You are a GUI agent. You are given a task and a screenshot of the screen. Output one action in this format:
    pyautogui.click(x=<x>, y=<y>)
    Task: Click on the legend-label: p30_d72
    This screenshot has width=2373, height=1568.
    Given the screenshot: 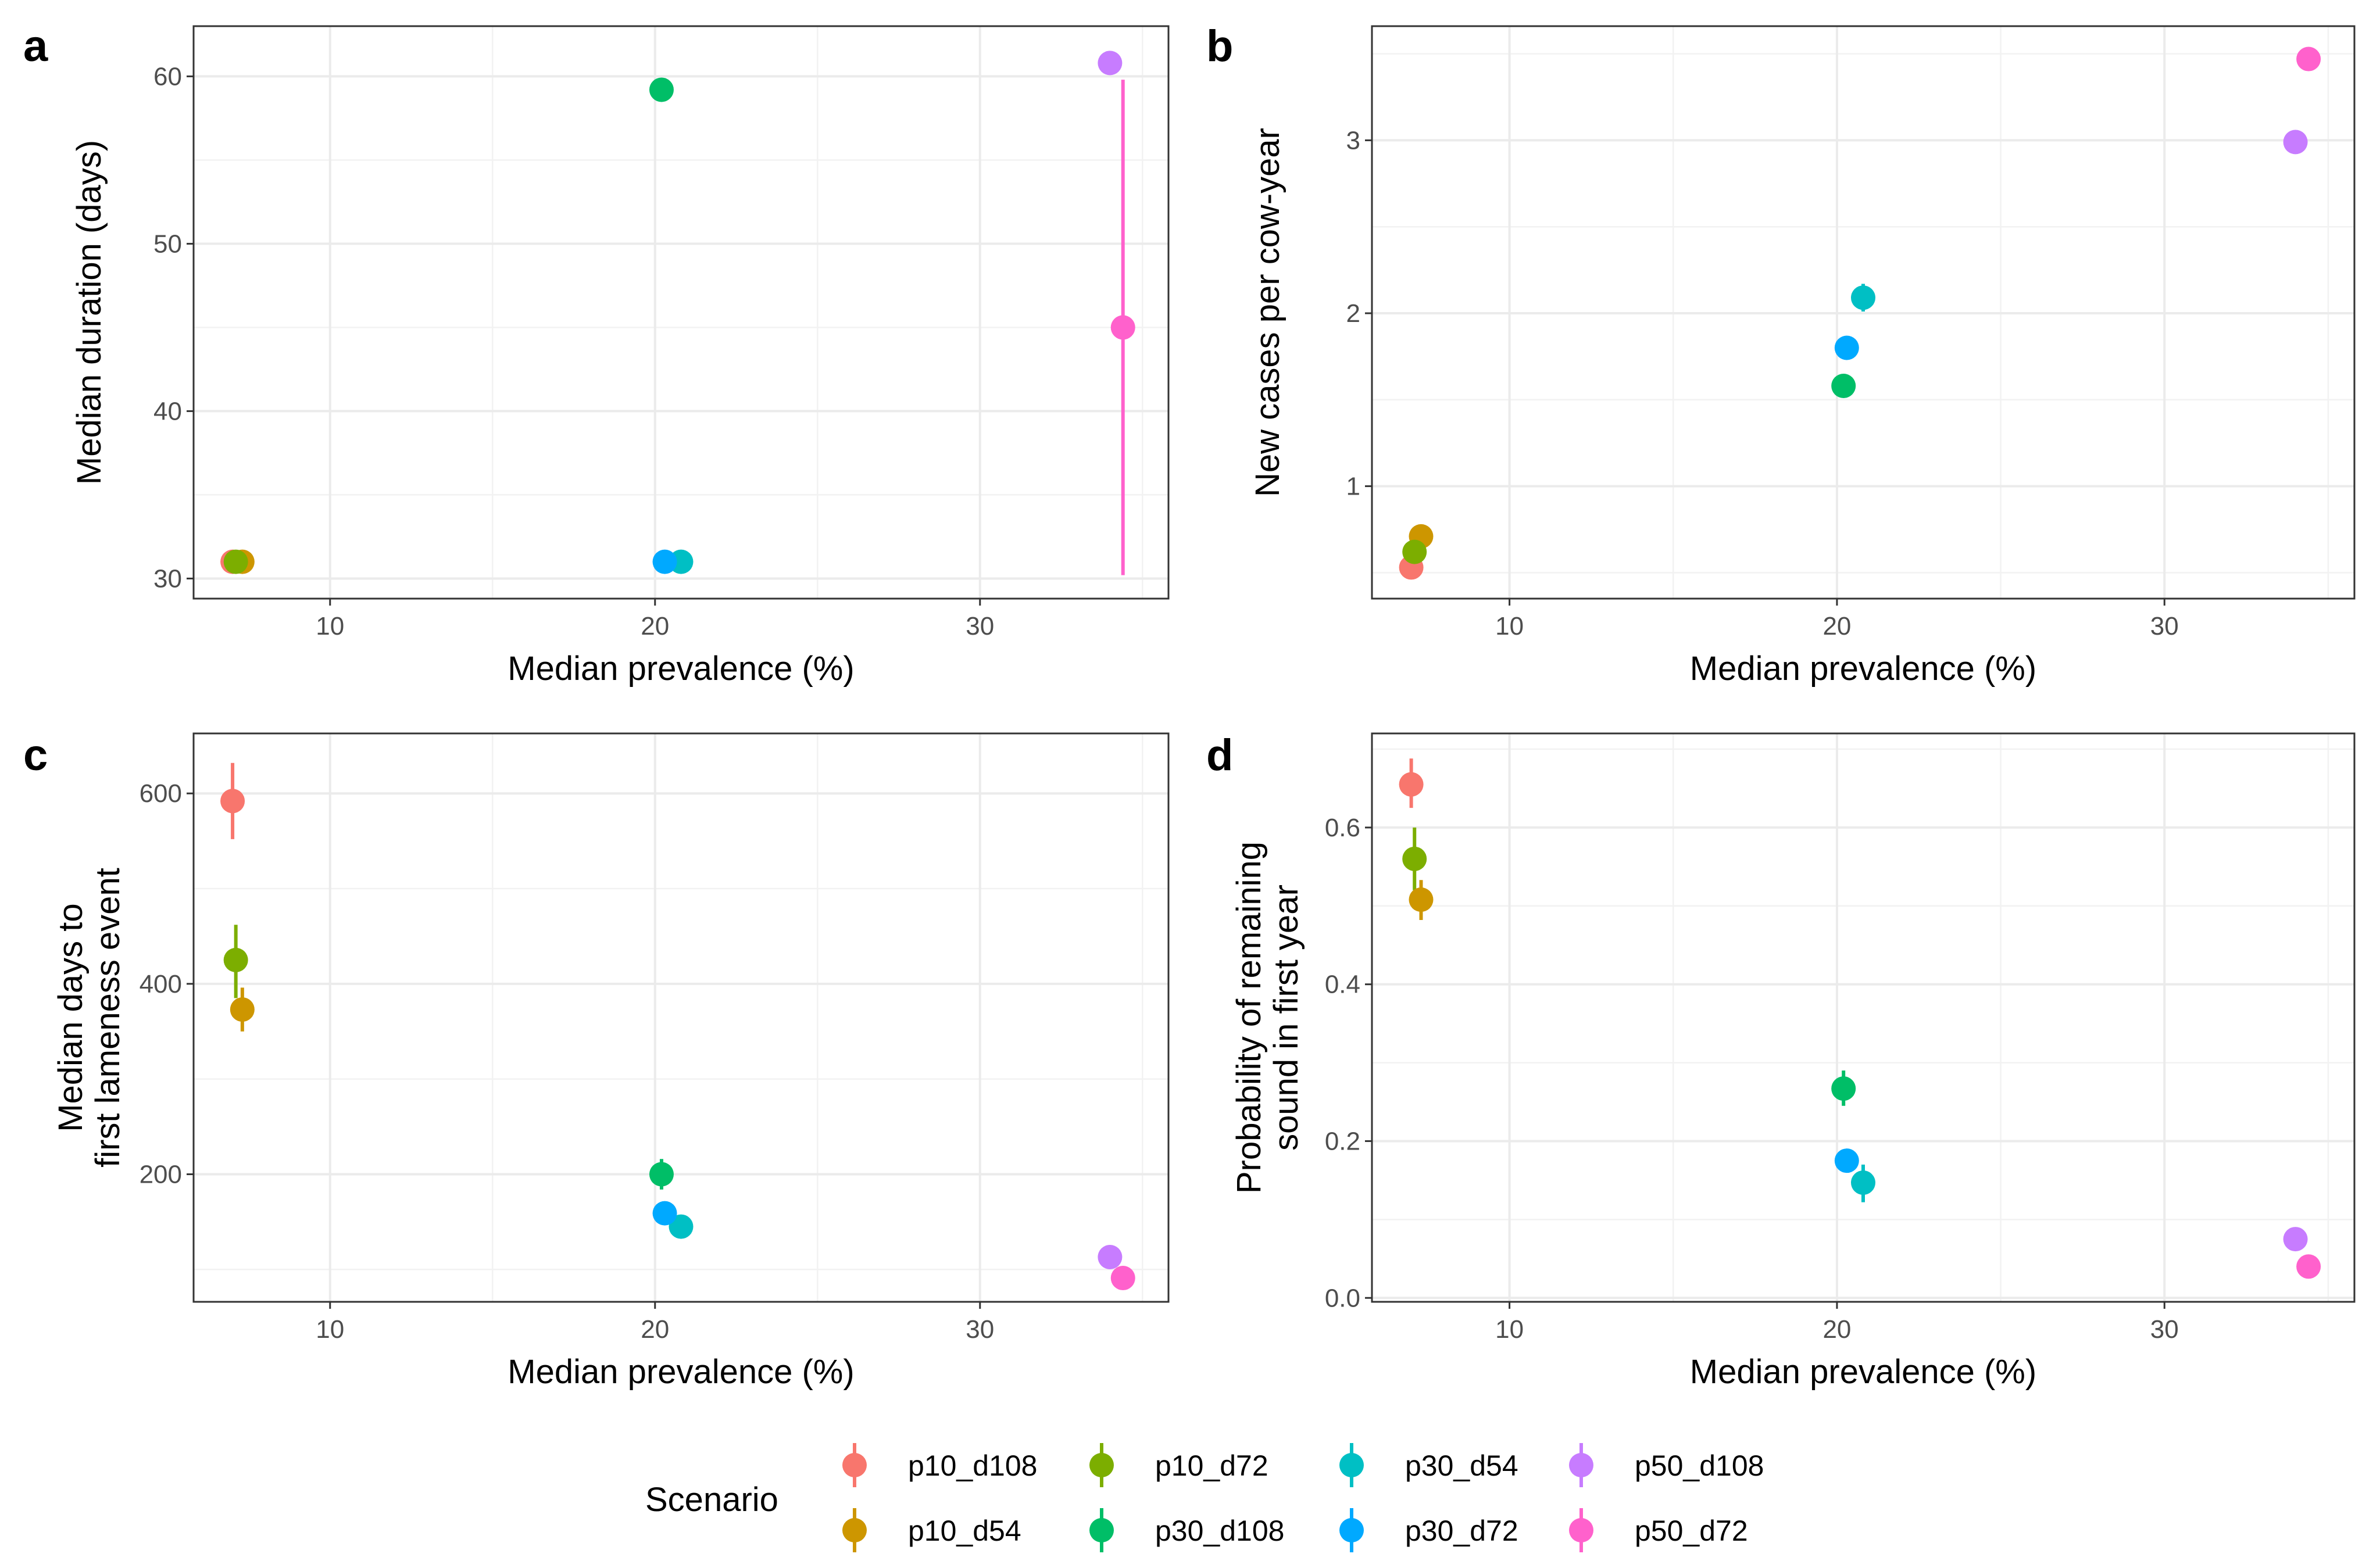 What is the action you would take?
    pyautogui.click(x=1461, y=1531)
    